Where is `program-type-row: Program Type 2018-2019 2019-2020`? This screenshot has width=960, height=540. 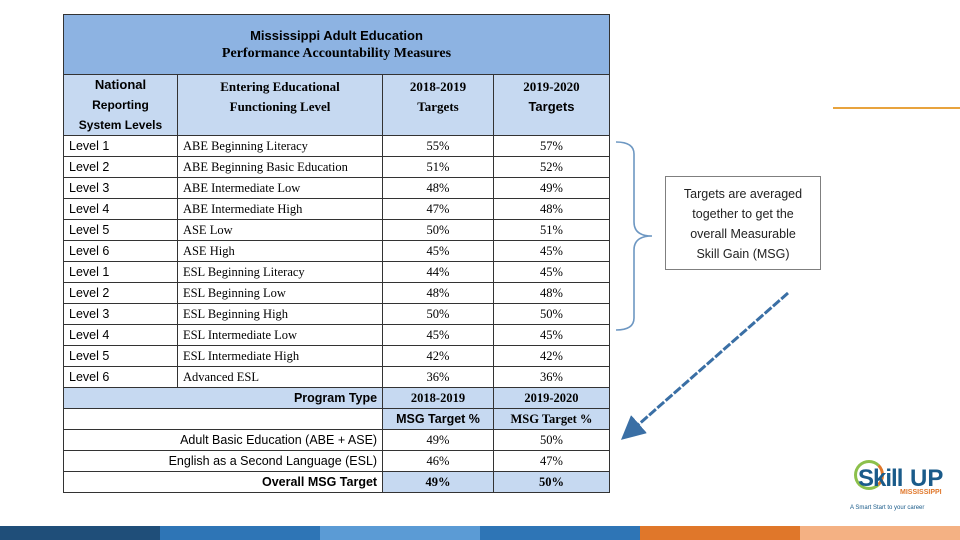 program-type-row: Program Type 2018-2019 2019-2020 is located at coordinates (336, 398).